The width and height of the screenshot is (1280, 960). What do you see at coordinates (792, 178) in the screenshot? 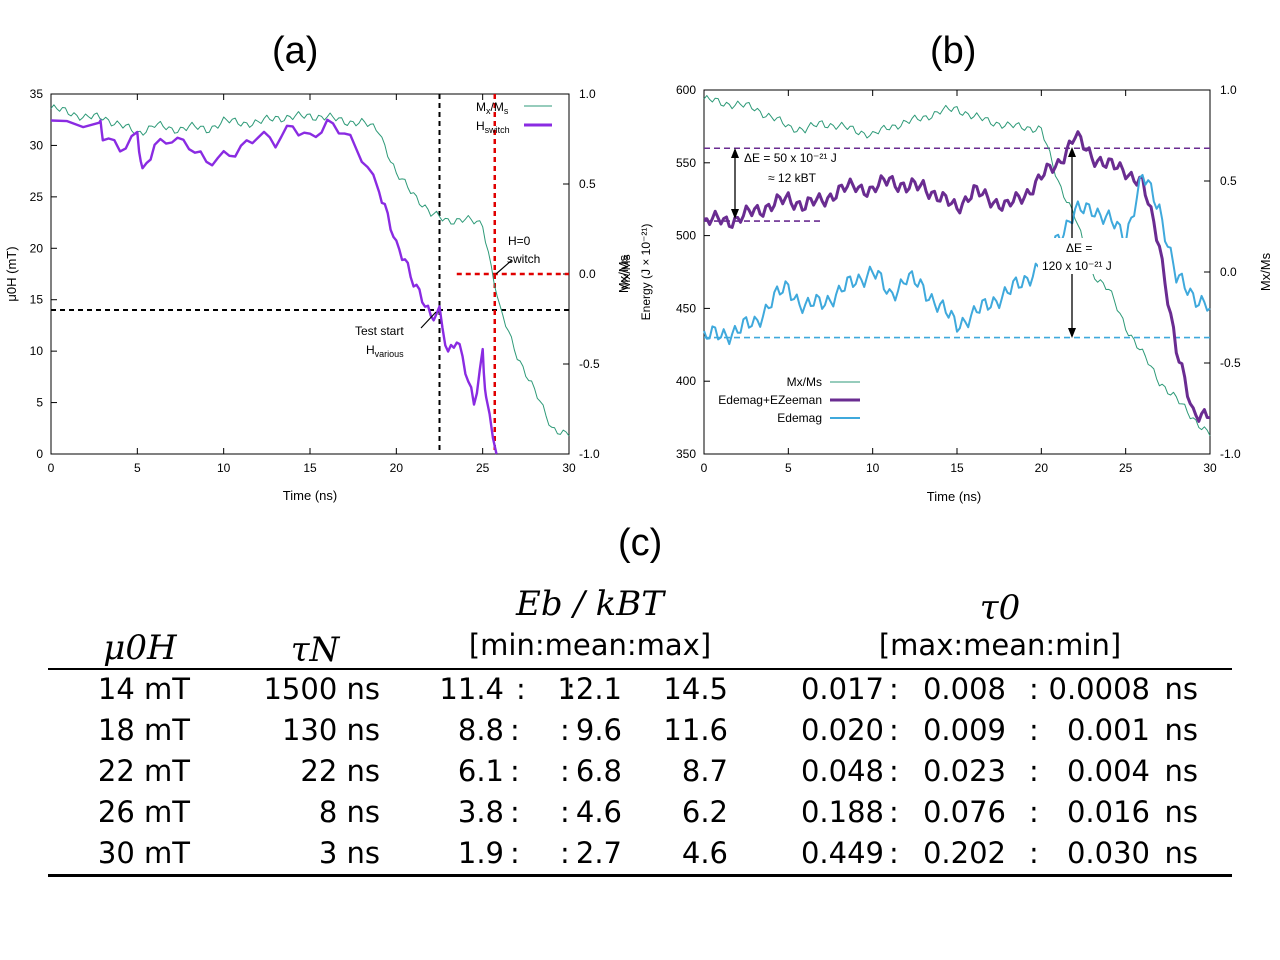
I see `delta-e1-line2: ≈ 12 kBT` at bounding box center [792, 178].